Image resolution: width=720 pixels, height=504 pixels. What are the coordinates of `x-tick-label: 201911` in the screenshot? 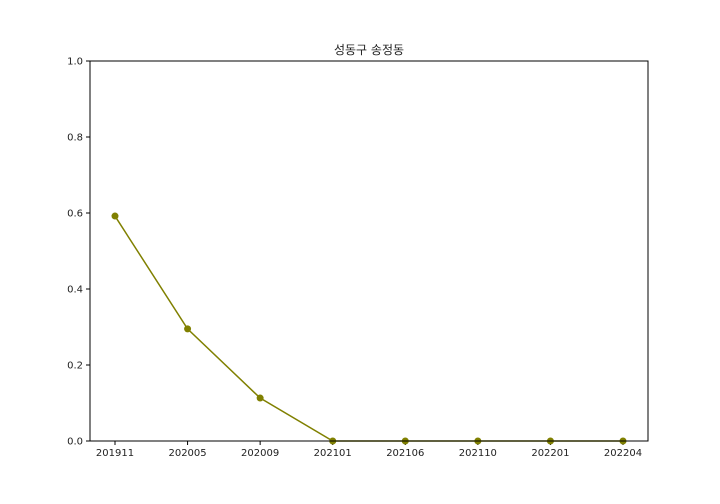 It's located at (115, 453).